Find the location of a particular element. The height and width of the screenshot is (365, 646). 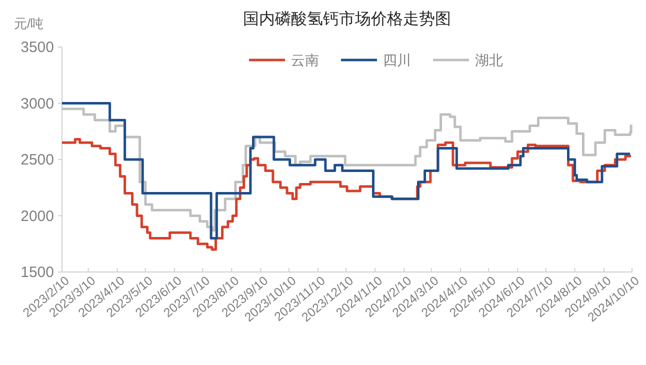

y-tick-label: 3500 is located at coordinates (37, 47).